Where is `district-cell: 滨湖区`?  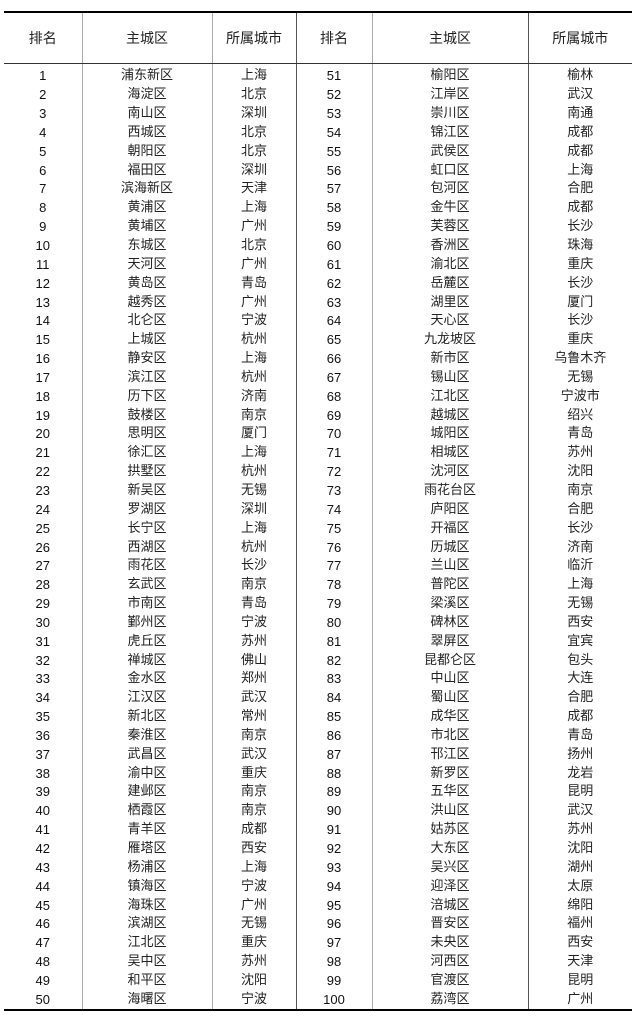 district-cell: 滨湖区 is located at coordinates (146, 924).